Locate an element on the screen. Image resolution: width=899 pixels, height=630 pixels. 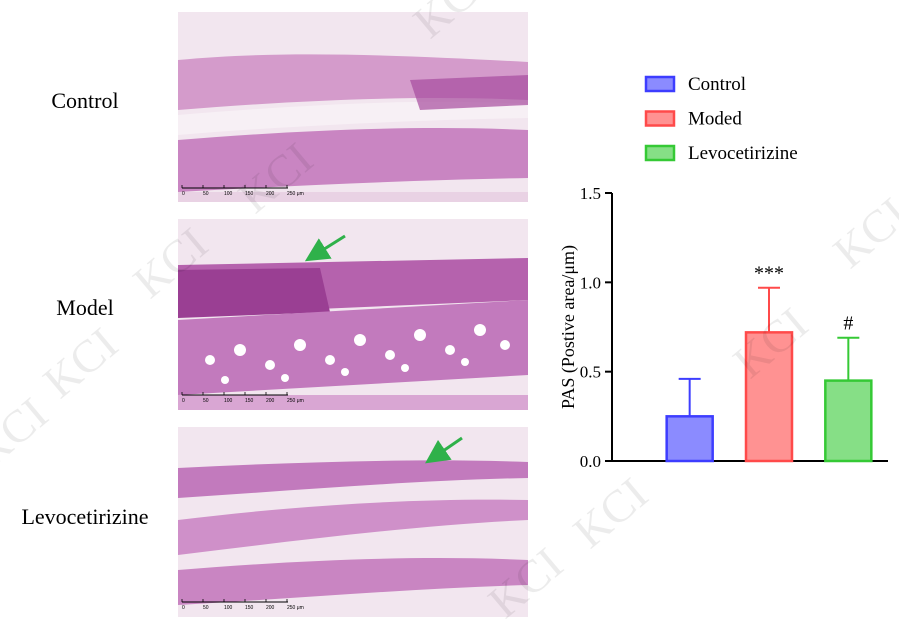
y-tick-label: 1.0 is located at coordinates (590, 282).